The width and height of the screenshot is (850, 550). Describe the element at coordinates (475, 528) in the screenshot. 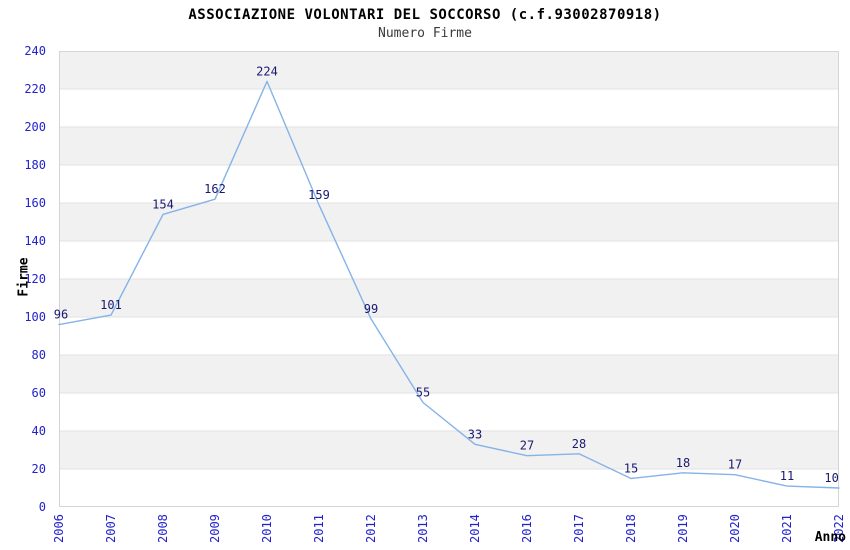

I see `x-tick-label: 2014` at that location.